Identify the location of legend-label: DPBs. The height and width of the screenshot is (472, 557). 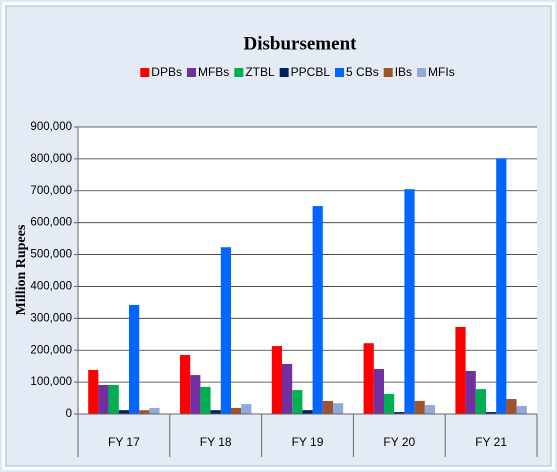
(166, 72).